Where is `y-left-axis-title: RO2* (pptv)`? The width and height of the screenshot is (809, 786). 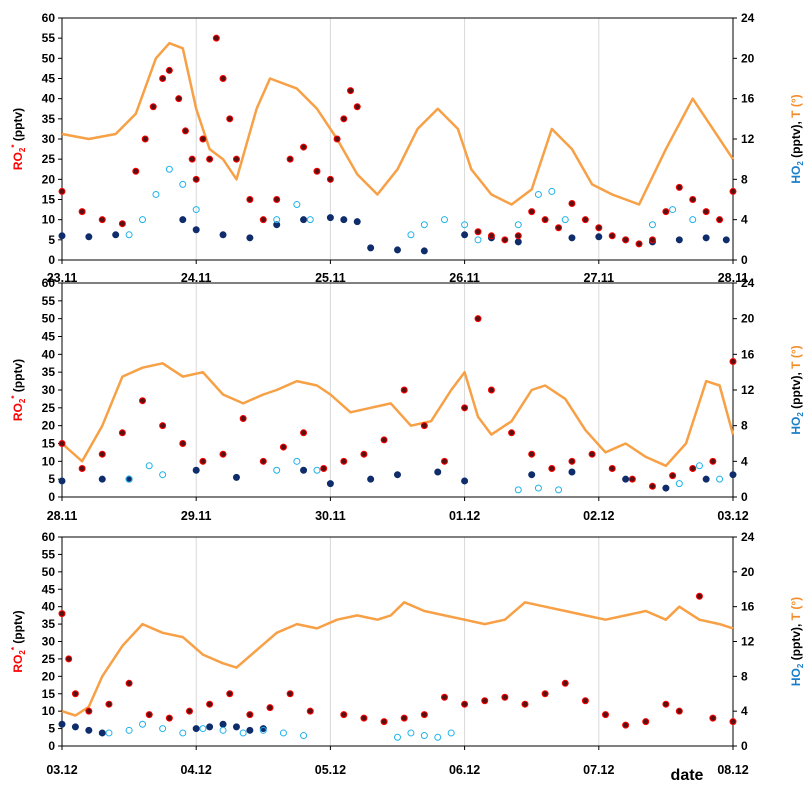 y-left-axis-title: RO2* (pptv) is located at coordinates (18, 641).